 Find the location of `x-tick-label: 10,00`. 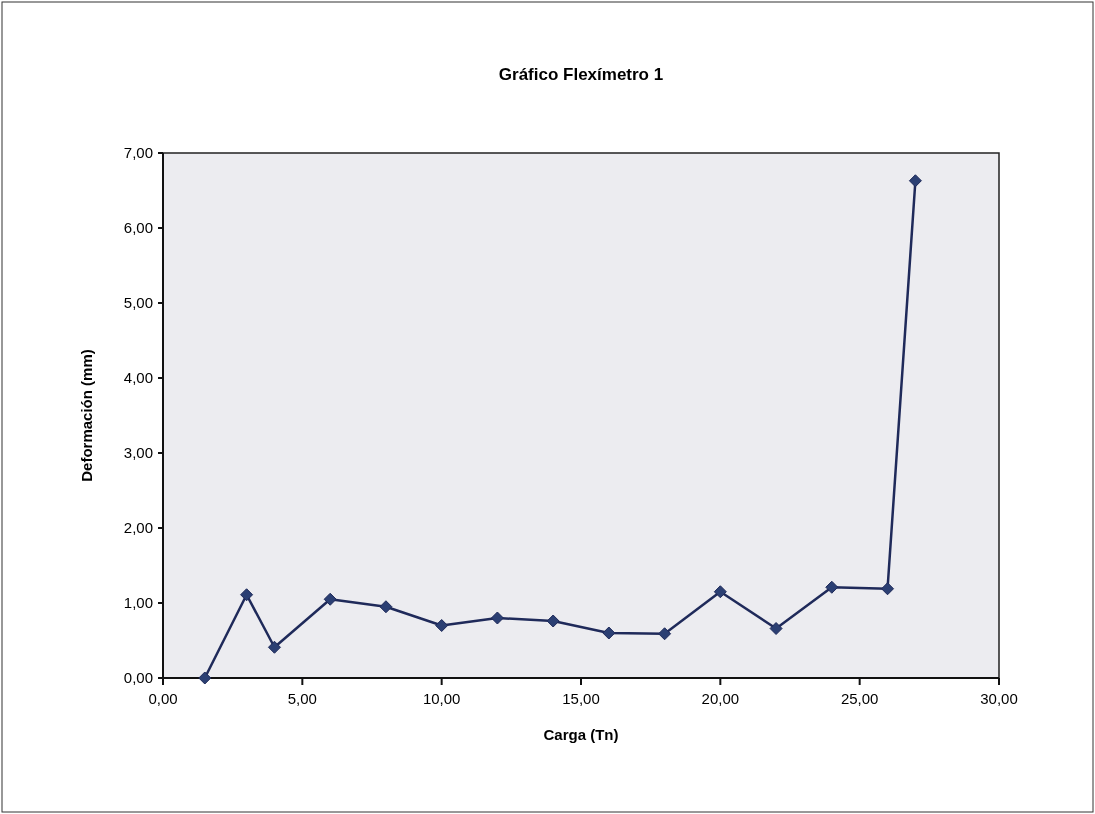

x-tick-label: 10,00 is located at coordinates (441, 698).